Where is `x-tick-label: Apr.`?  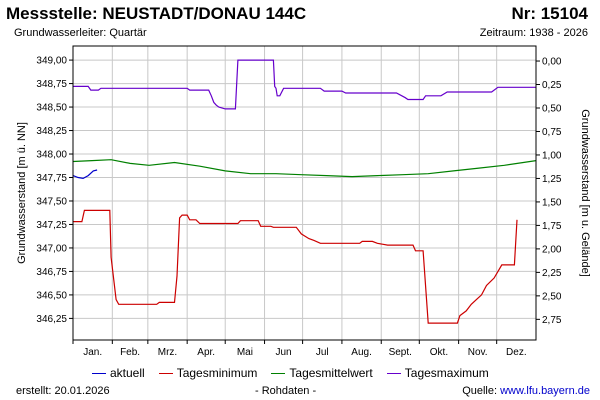 x-tick-label: Apr. is located at coordinates (206, 352).